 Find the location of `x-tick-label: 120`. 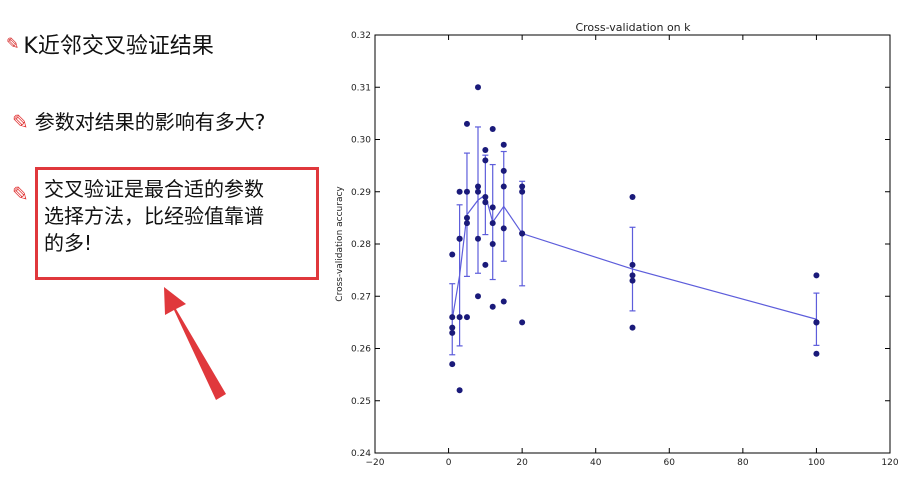

x-tick-label: 120 is located at coordinates (889, 463).